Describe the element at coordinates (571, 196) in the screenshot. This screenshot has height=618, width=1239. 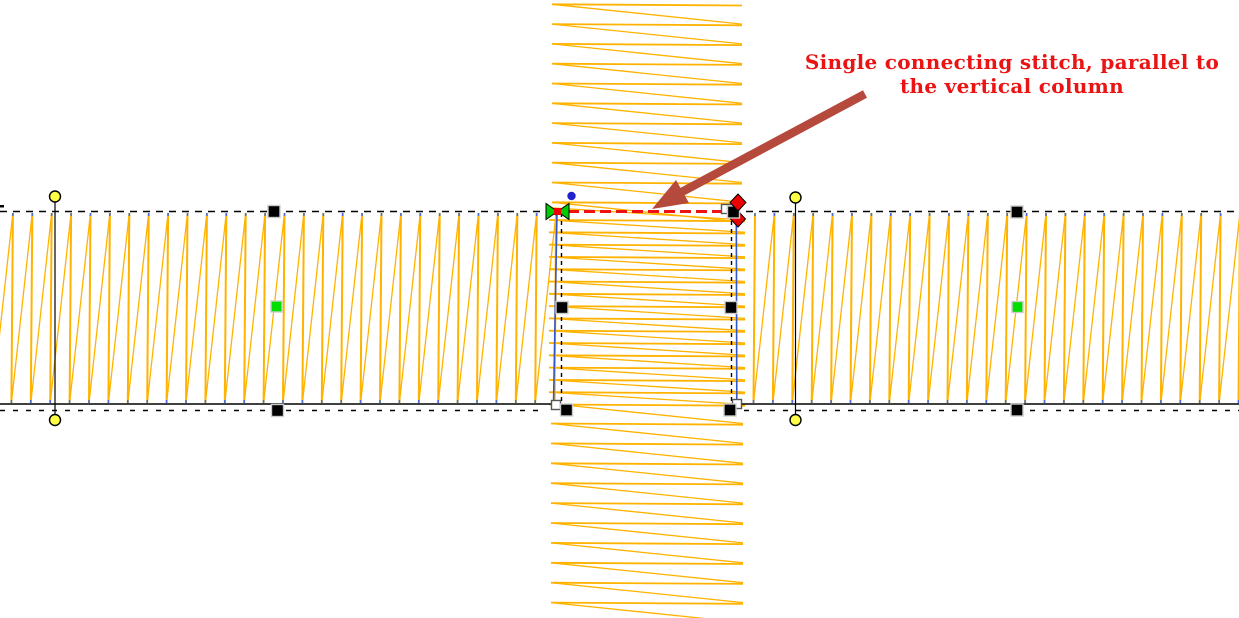
I see `direction-point-marker` at that location.